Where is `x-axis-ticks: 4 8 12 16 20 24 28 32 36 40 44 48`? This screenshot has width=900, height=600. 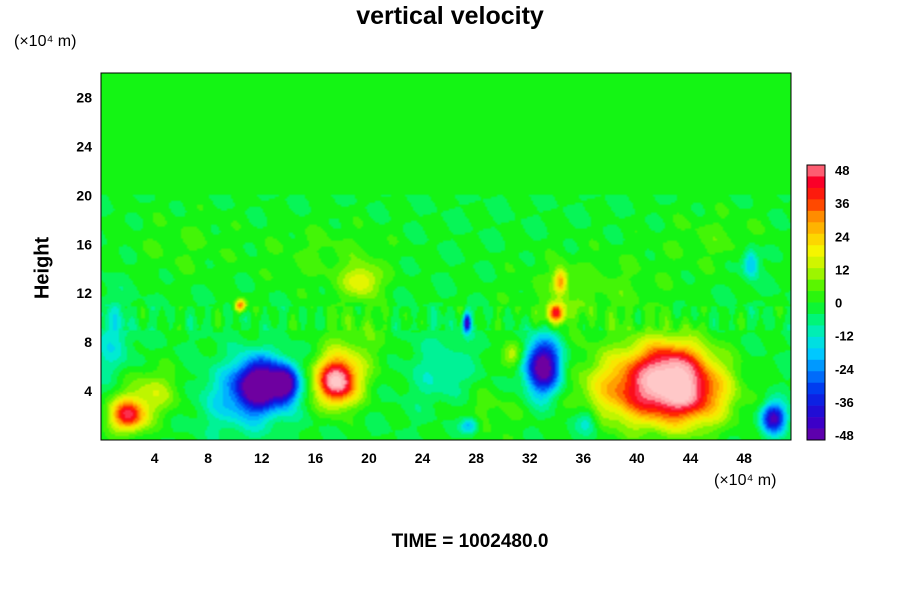
x-axis-ticks: 4 8 12 16 20 24 28 32 36 40 44 48 is located at coordinates (451, 458).